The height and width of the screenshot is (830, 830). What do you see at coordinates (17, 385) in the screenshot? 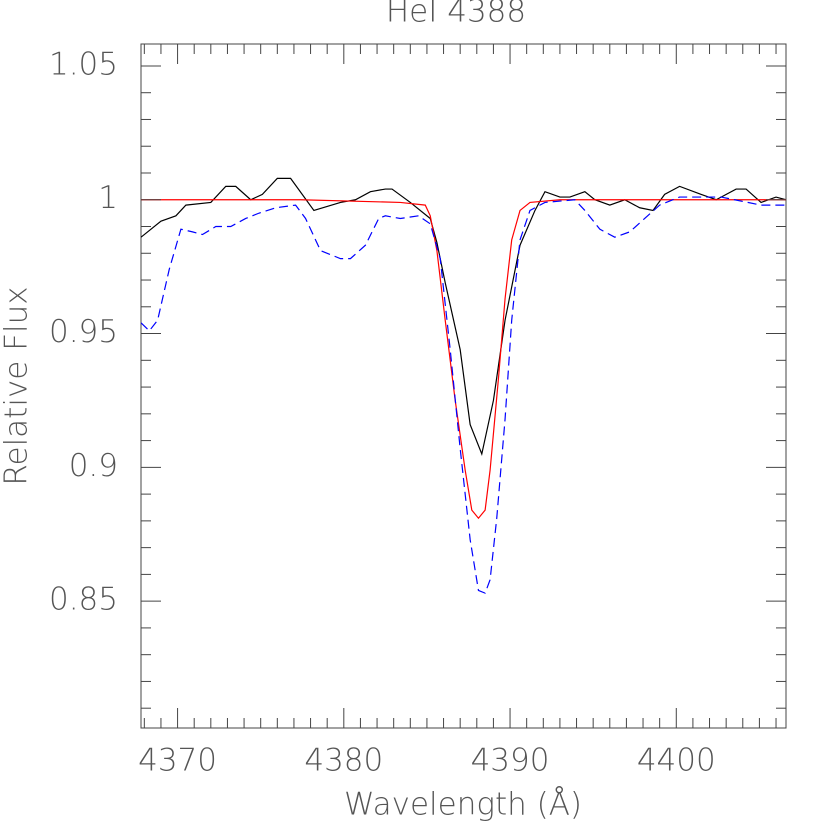
I see `y-axis-label: Relative Flux` at bounding box center [17, 385].